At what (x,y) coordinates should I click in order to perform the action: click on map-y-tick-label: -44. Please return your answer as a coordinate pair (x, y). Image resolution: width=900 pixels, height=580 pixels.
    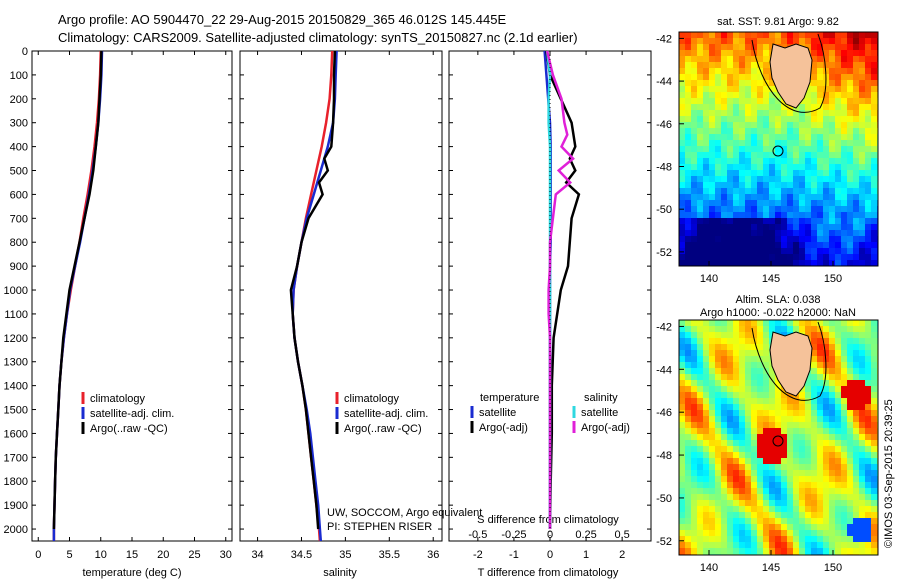
    Looking at the image, I should click on (664, 370).